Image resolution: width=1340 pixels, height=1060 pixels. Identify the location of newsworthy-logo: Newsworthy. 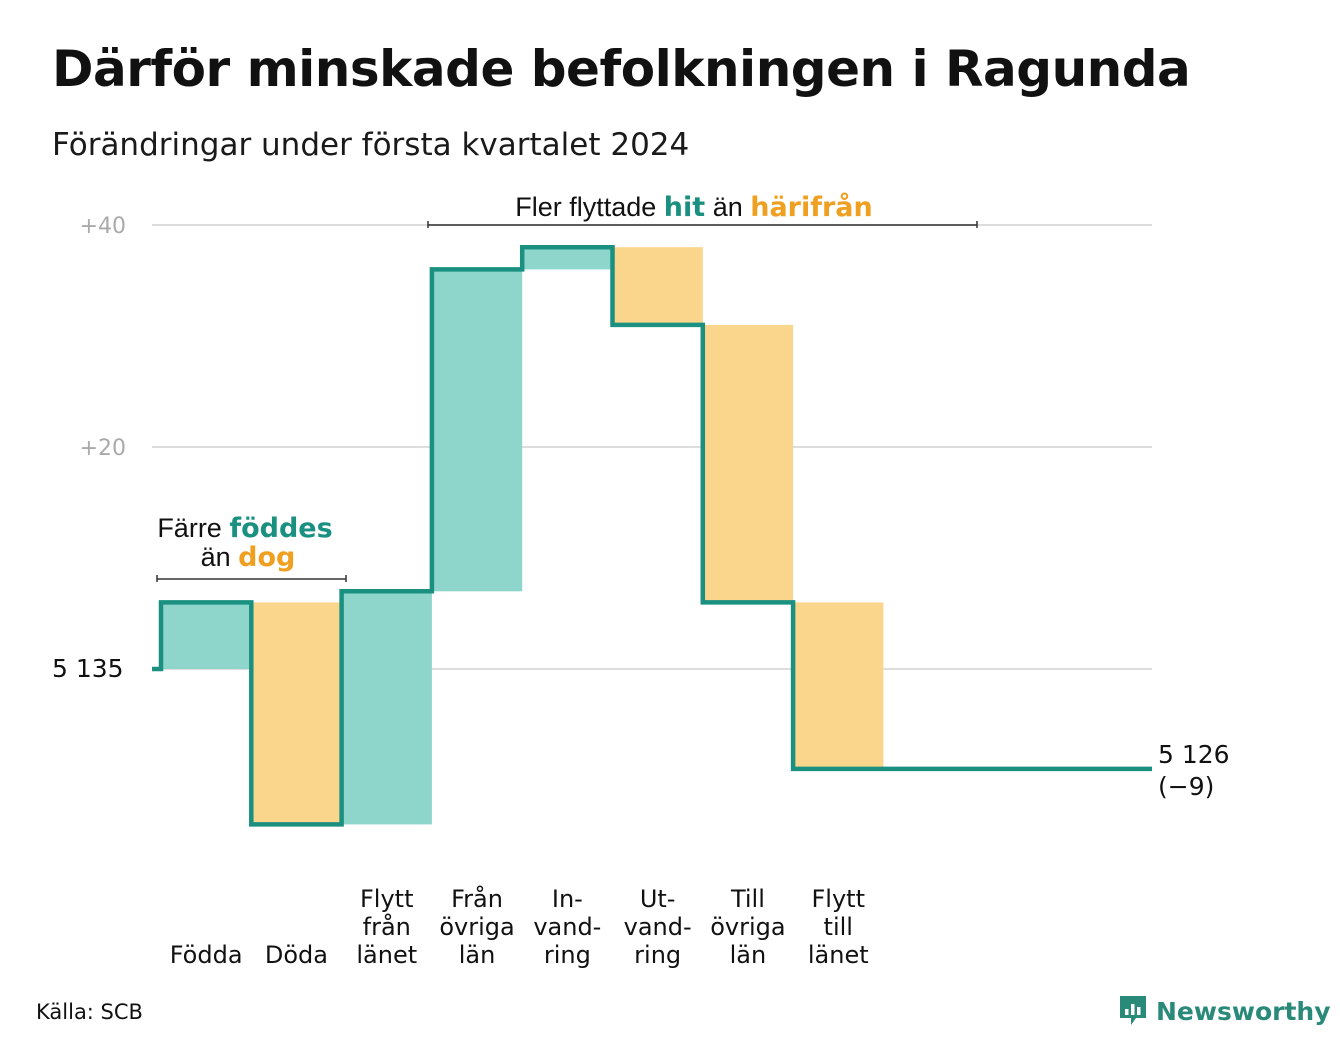
(1224, 1011).